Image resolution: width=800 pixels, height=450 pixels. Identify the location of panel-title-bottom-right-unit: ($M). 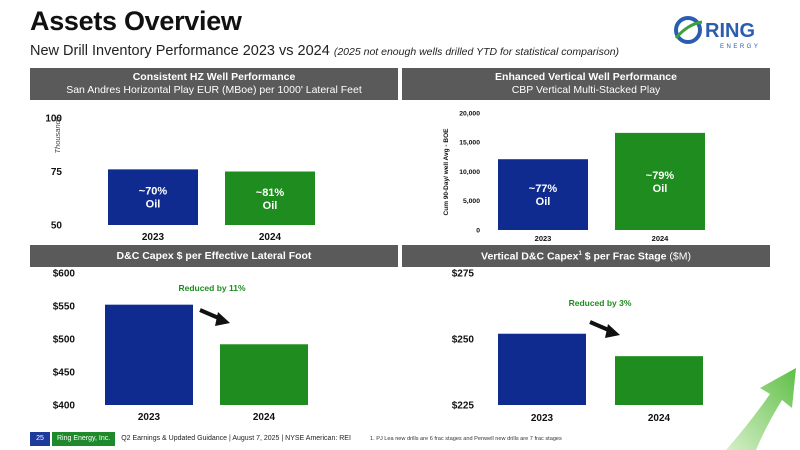
(680, 256).